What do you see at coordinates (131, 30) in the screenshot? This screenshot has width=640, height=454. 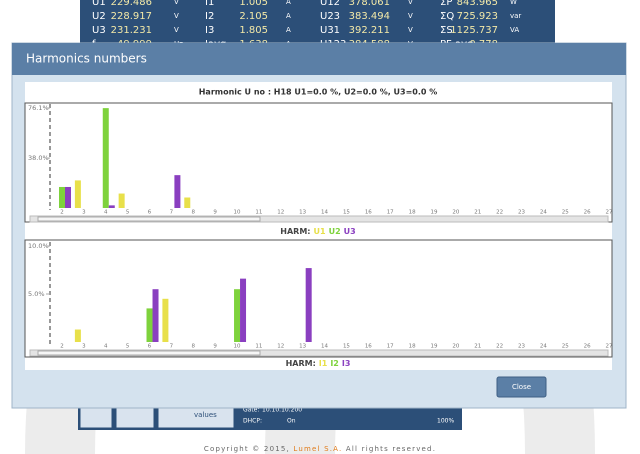 I see `meter-value: 231.231` at bounding box center [131, 30].